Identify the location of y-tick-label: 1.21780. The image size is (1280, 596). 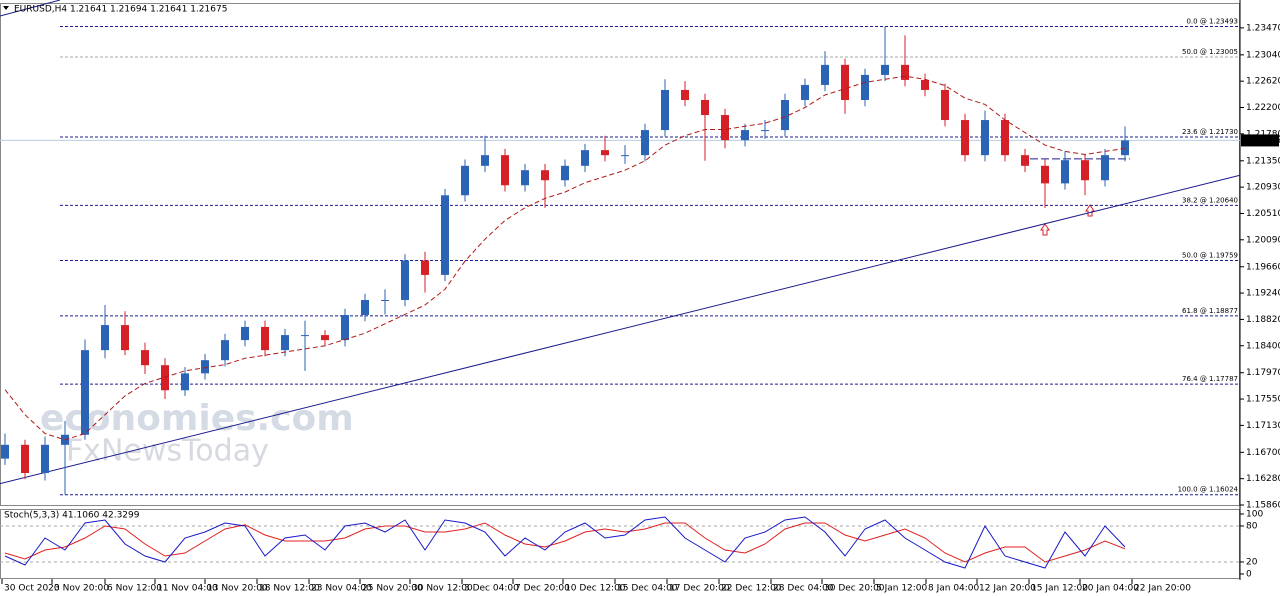
(1263, 134).